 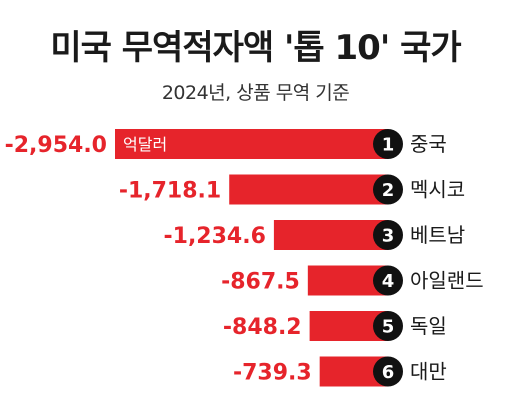 I want to click on rank-number: 2, so click(x=388, y=190).